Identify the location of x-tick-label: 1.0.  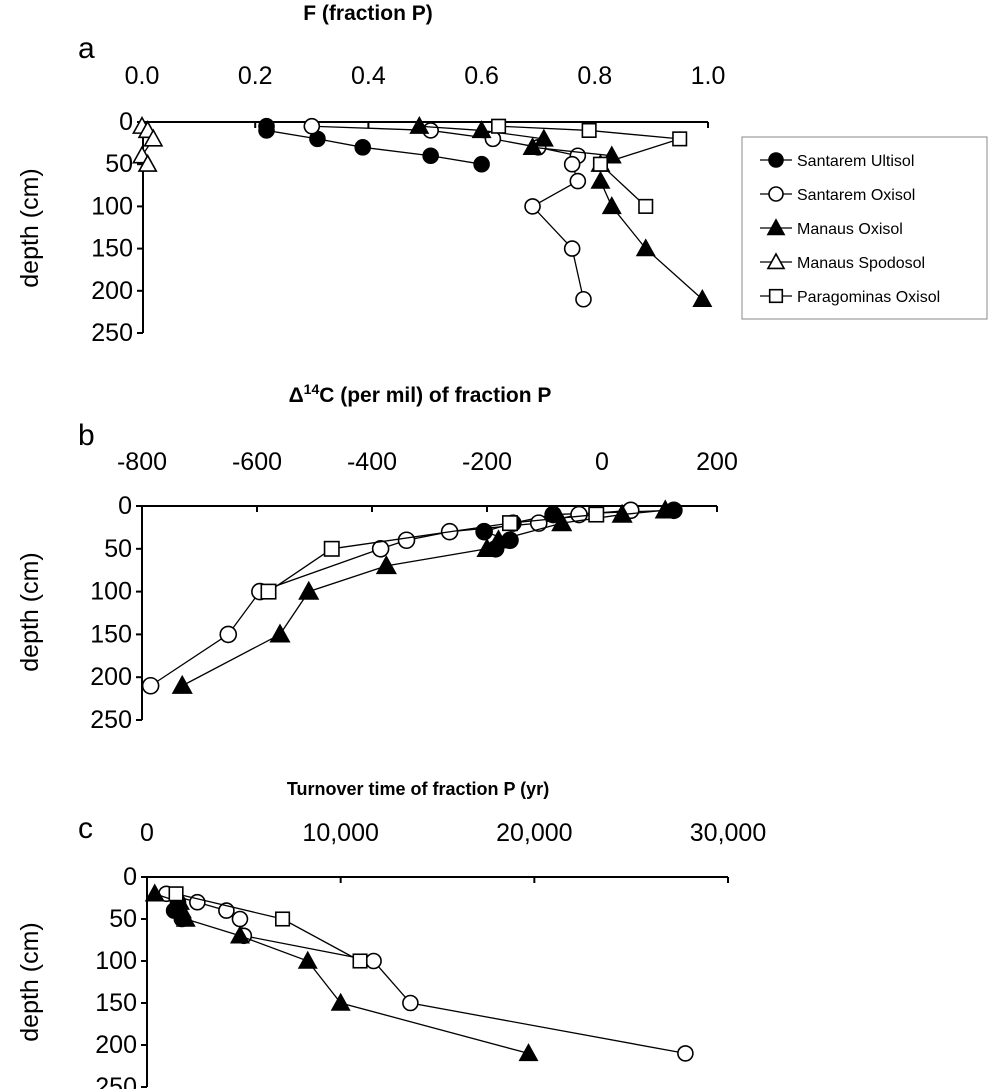
(708, 76).